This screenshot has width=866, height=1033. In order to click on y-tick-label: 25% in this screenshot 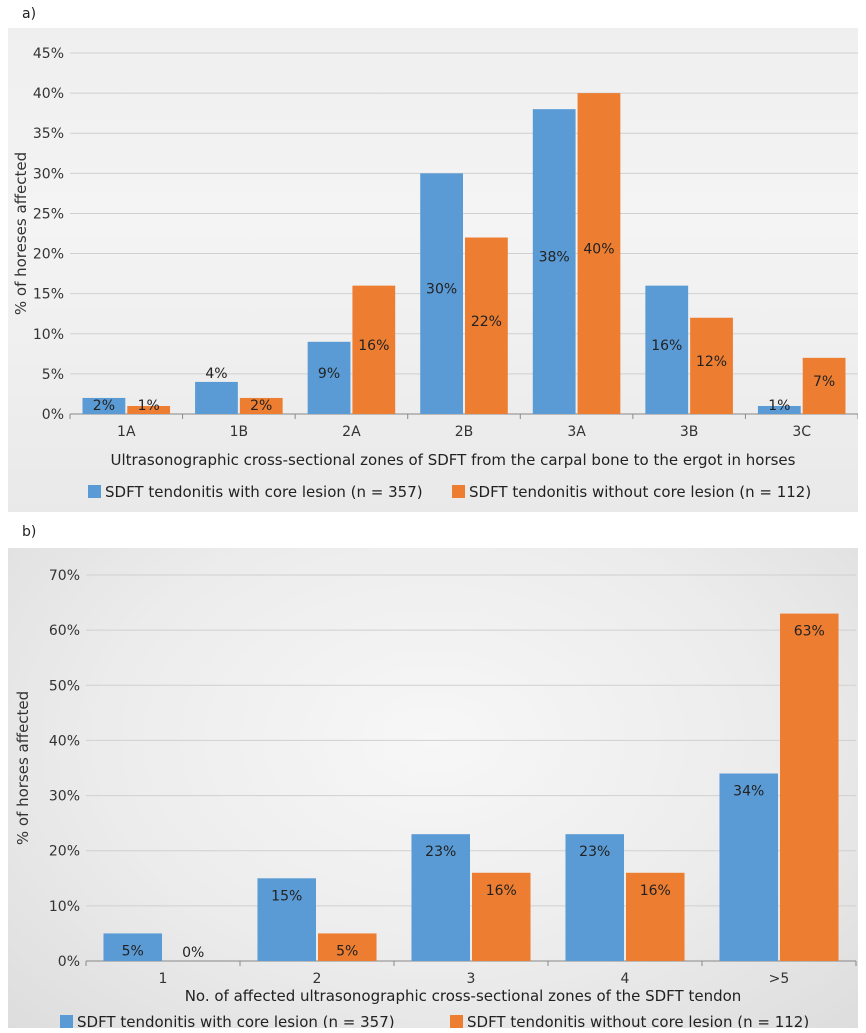, I will do `click(48, 214)`.